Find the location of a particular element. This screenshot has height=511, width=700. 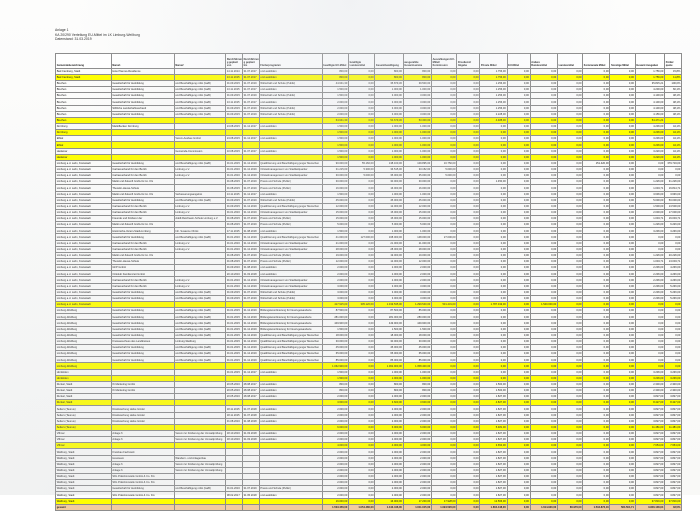

column-header: Name2 is located at coordinates (200, 61).